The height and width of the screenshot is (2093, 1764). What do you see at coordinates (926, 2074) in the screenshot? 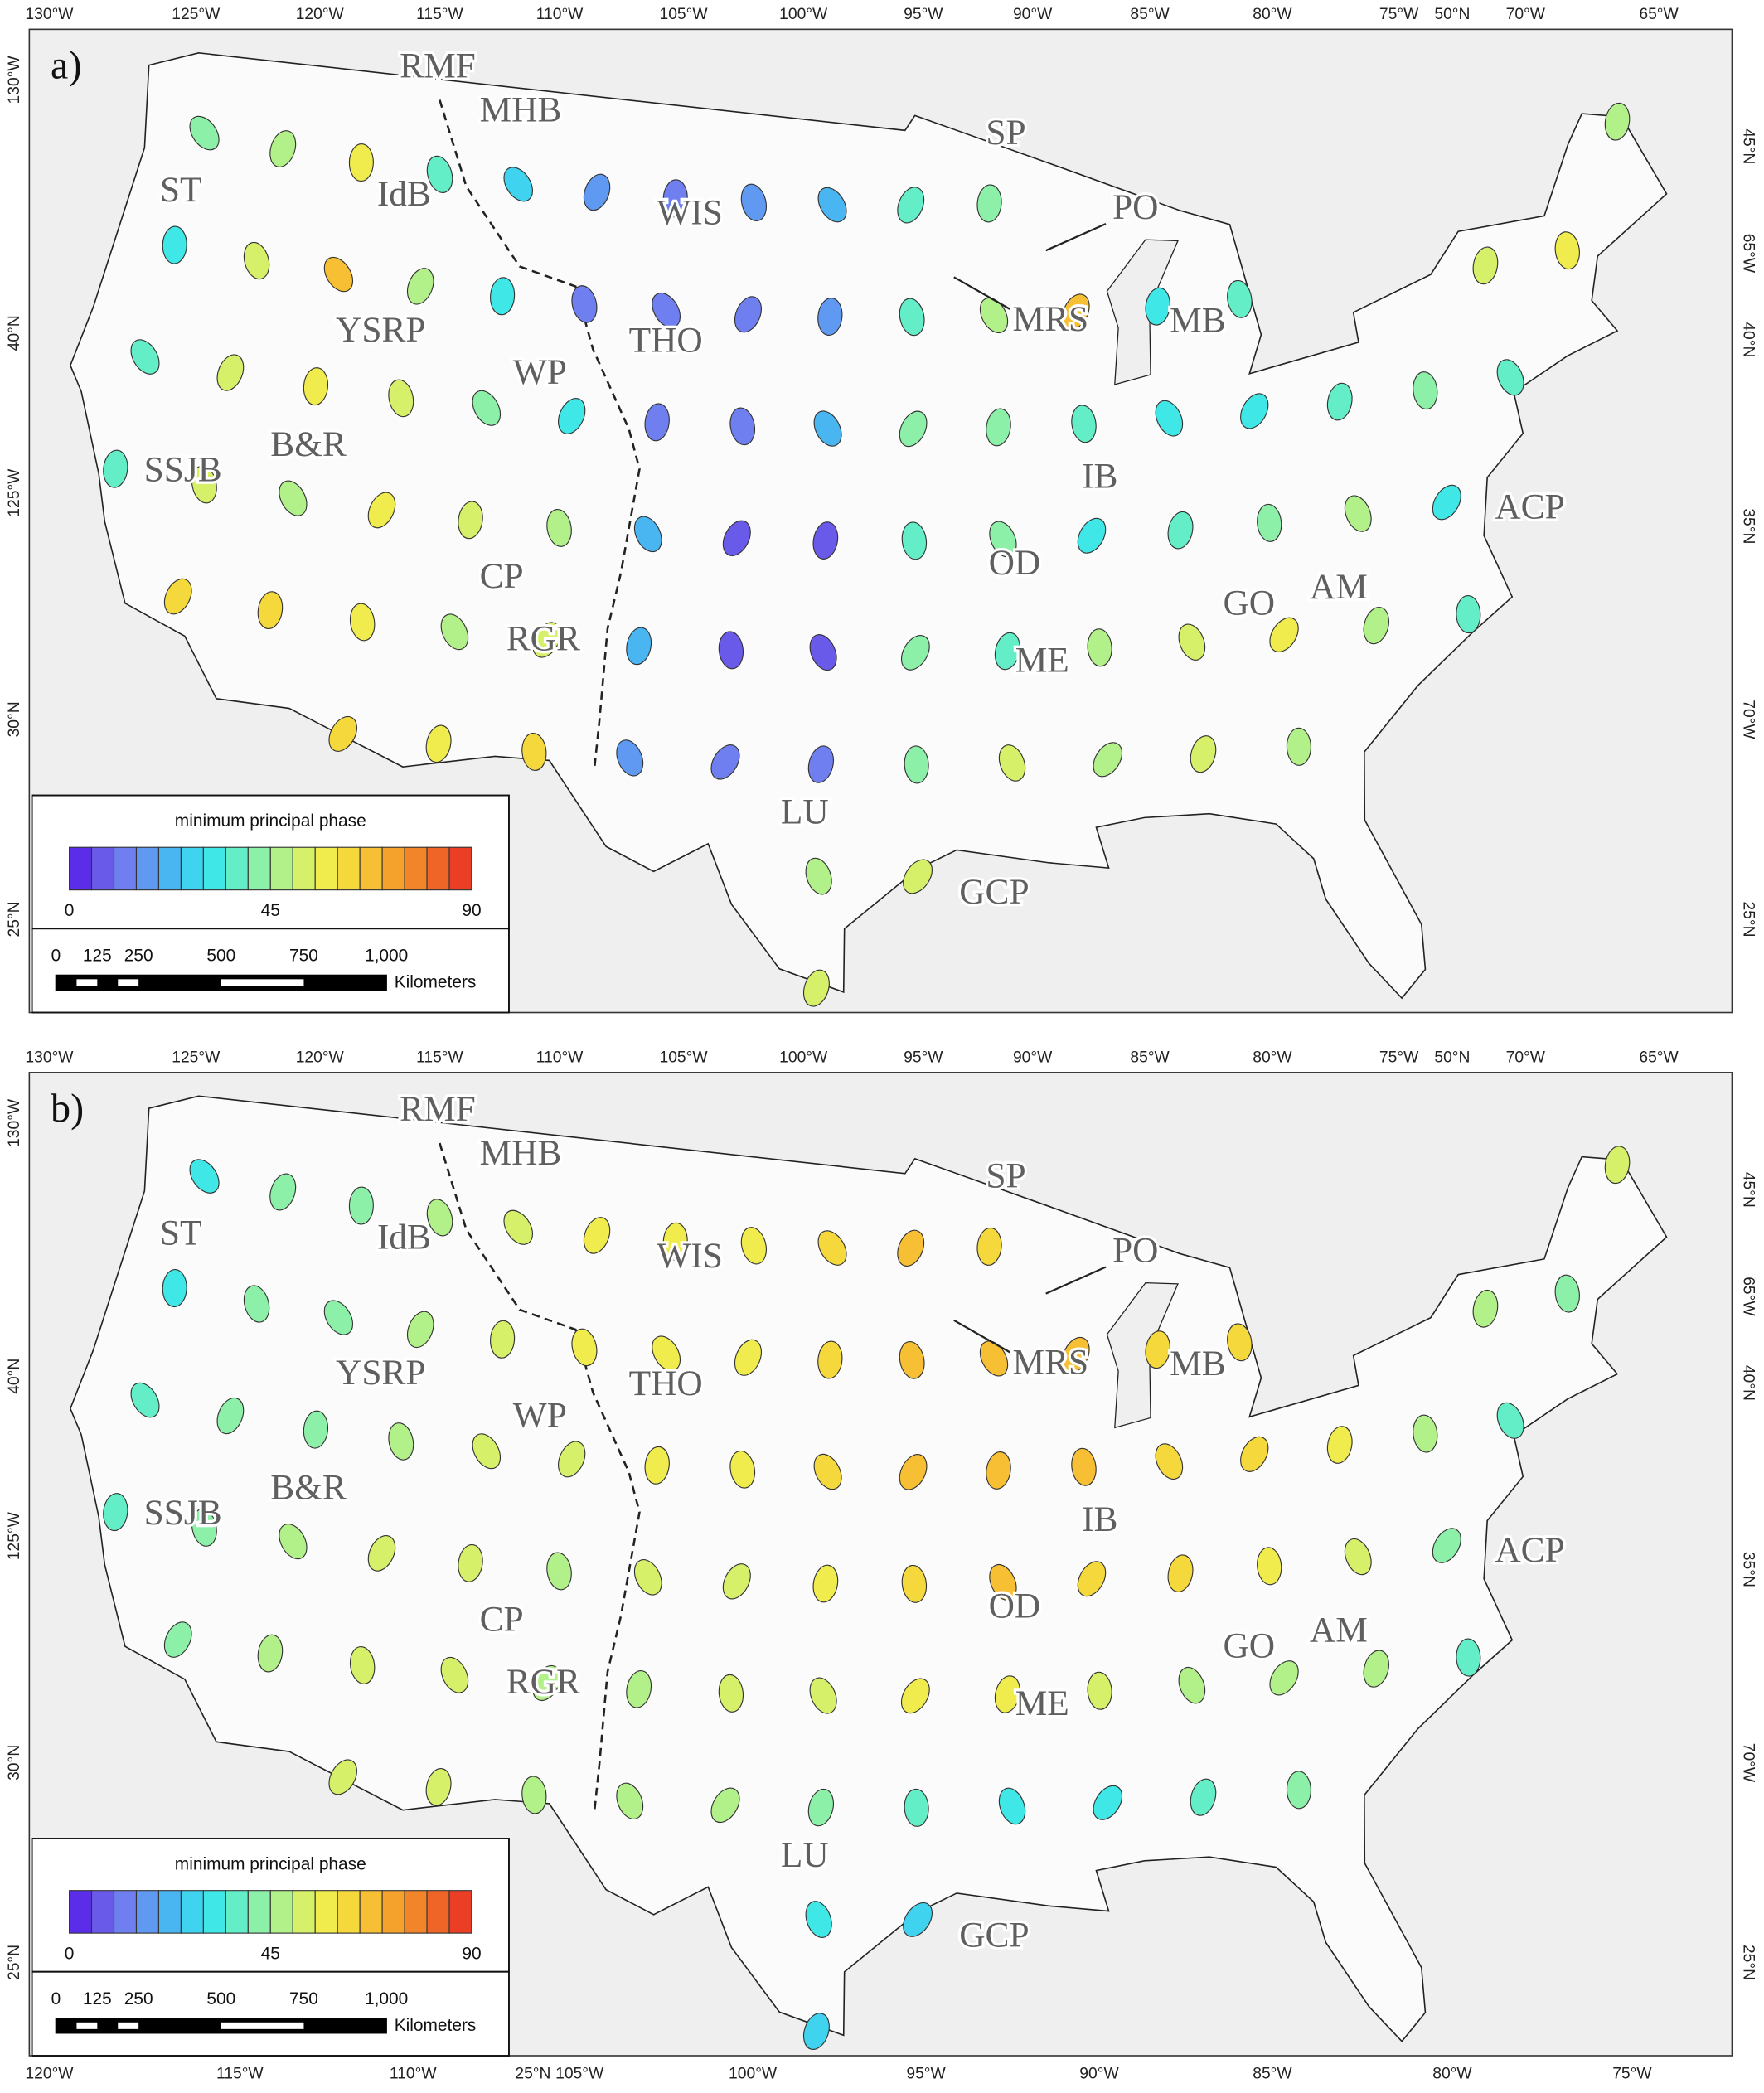
I see `lon-tick-label: 95°W` at bounding box center [926, 2074].